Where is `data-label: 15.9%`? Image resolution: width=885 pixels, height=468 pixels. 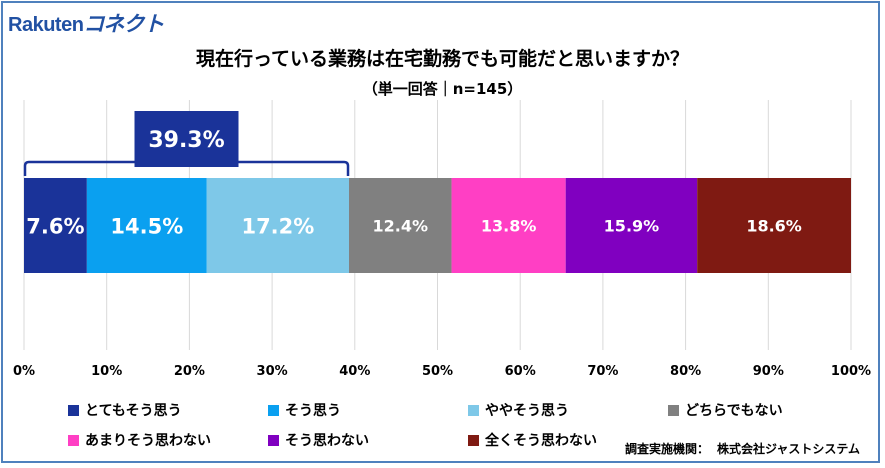
data-label: 15.9% is located at coordinates (632, 226).